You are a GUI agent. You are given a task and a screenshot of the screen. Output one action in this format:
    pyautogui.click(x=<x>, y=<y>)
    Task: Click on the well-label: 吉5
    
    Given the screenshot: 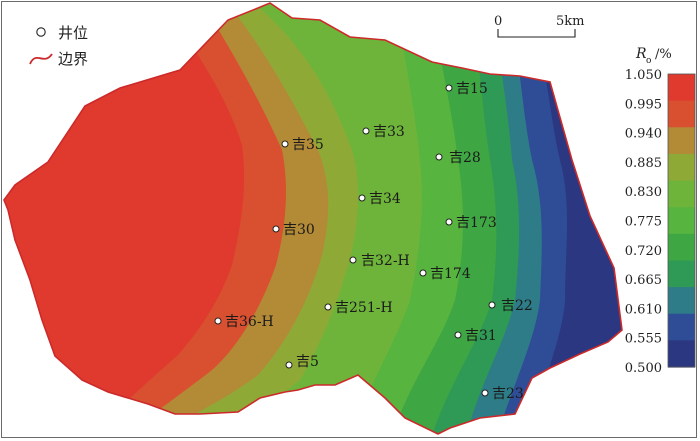 What is the action you would take?
    pyautogui.click(x=307, y=362)
    